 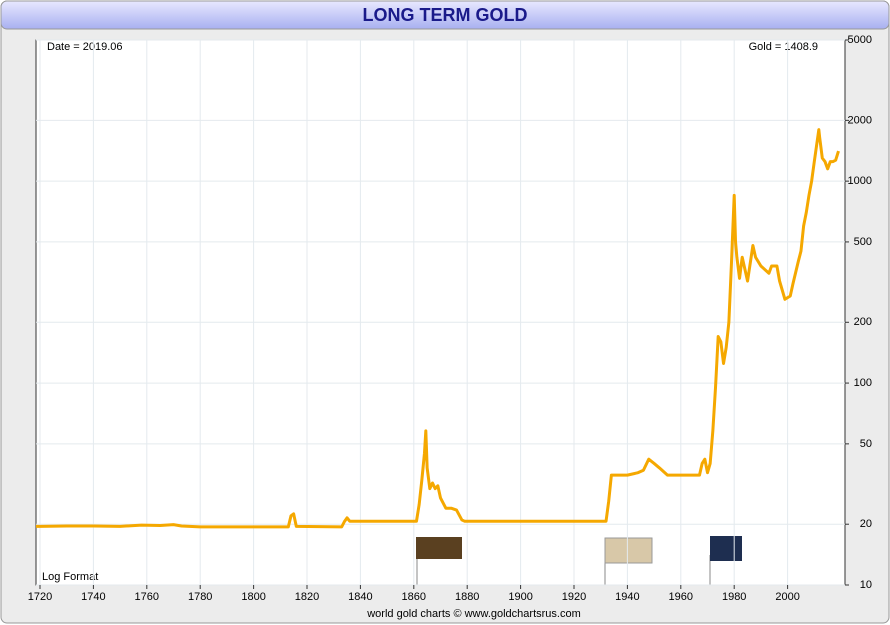 What do you see at coordinates (734, 597) in the screenshot?
I see `x-tick-label: 1980` at bounding box center [734, 597].